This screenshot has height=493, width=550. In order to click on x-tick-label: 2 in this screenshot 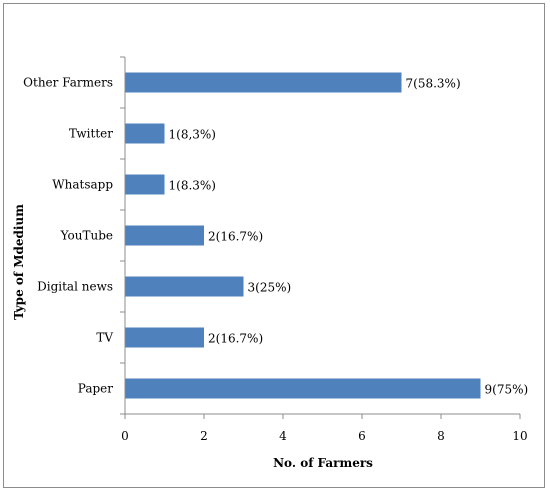, I will do `click(204, 436)`.